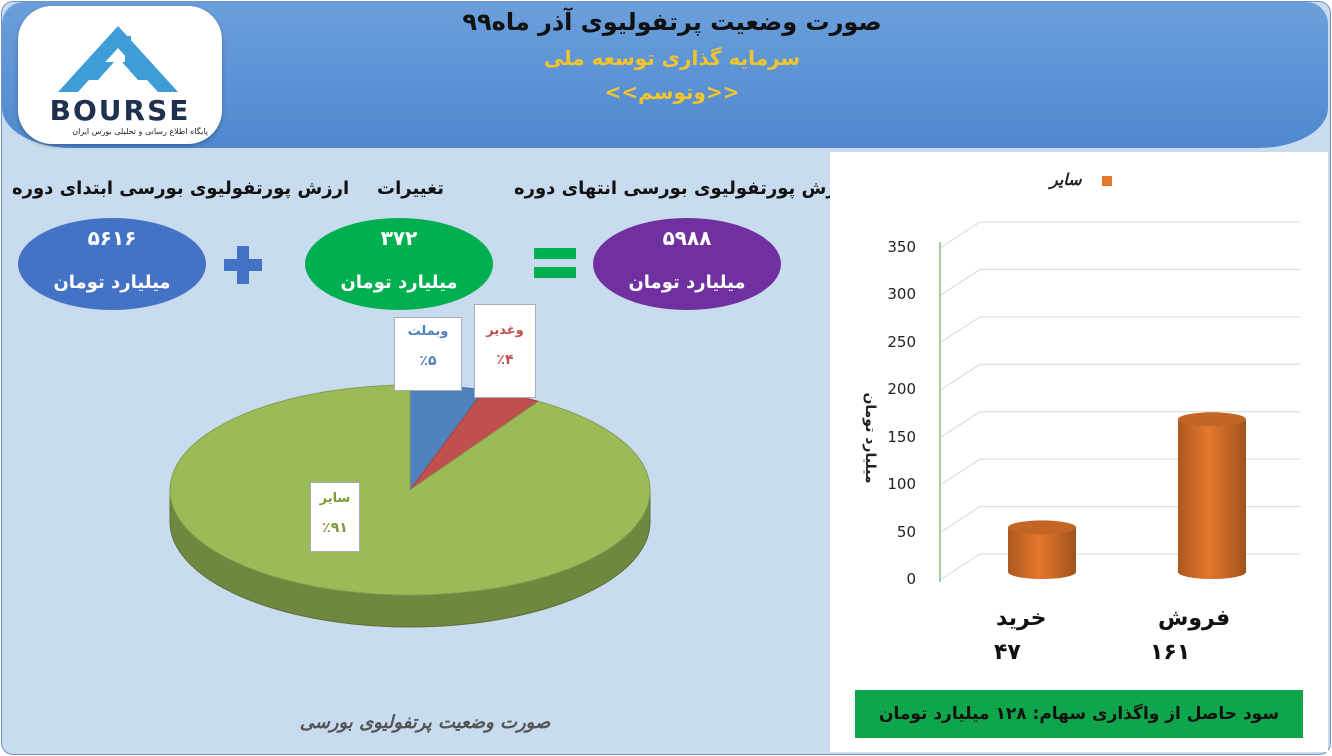  I want to click on change-label: تغییرات, so click(411, 188).